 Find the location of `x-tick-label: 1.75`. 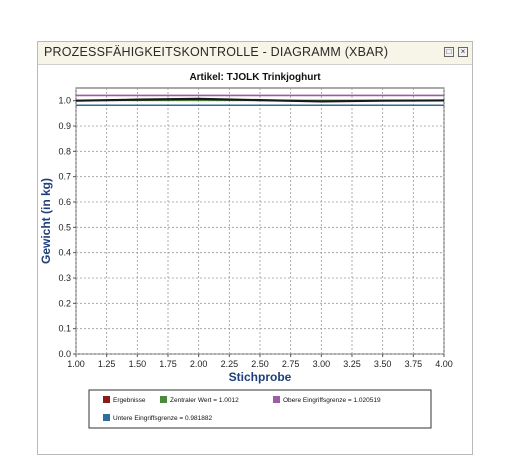

x-tick-label: 1.75 is located at coordinates (168, 364).